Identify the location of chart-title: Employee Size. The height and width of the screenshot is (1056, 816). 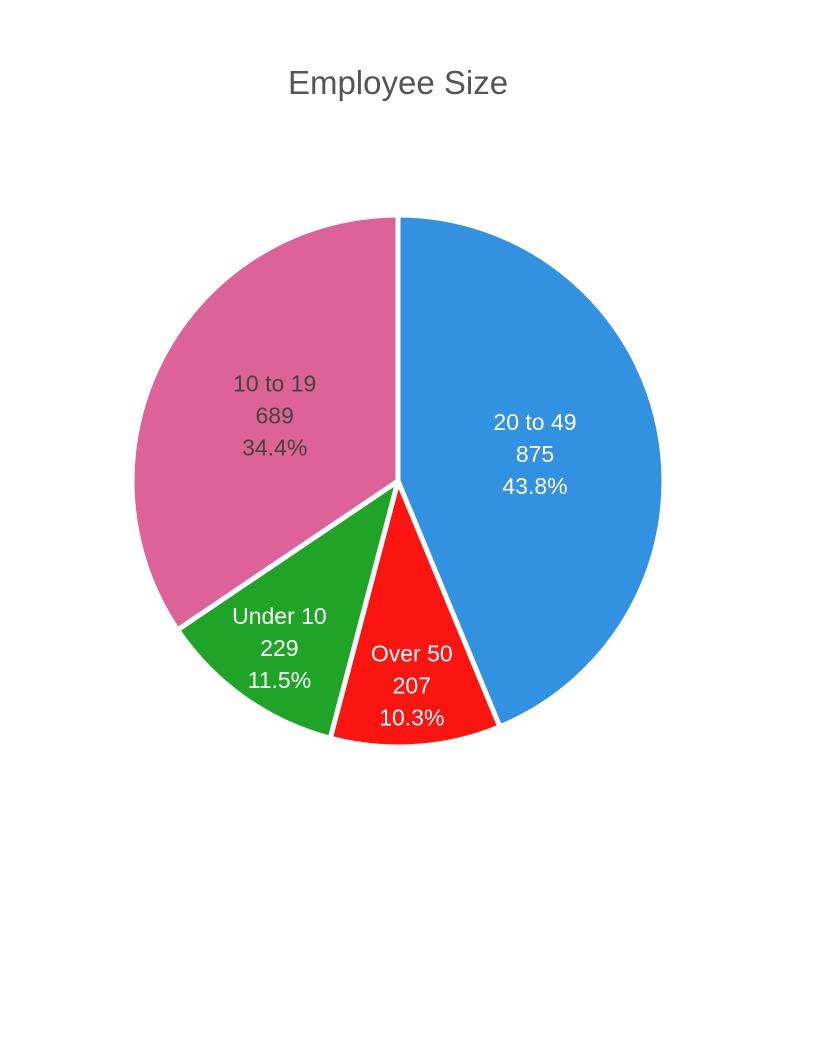
(398, 82).